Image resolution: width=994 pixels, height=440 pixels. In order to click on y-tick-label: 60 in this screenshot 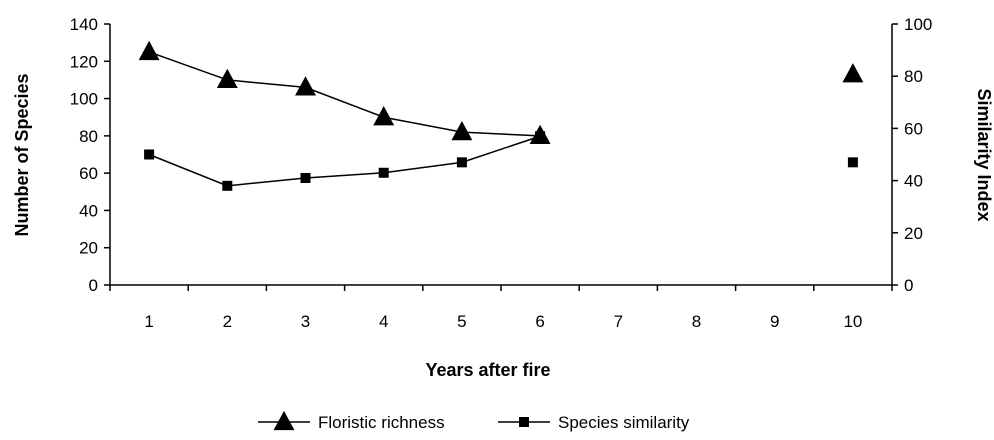, I will do `click(88, 173)`.